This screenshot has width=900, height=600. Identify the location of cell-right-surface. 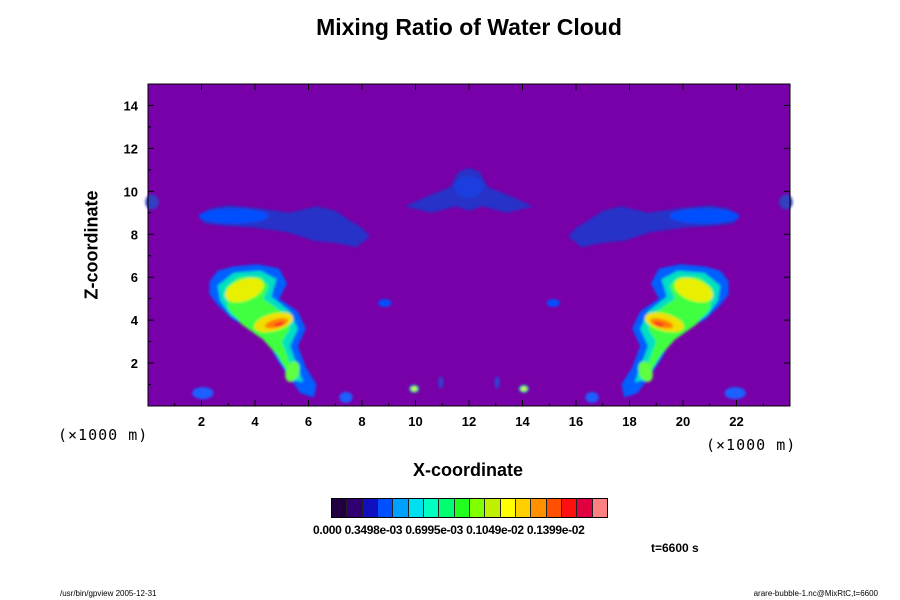
(735, 393).